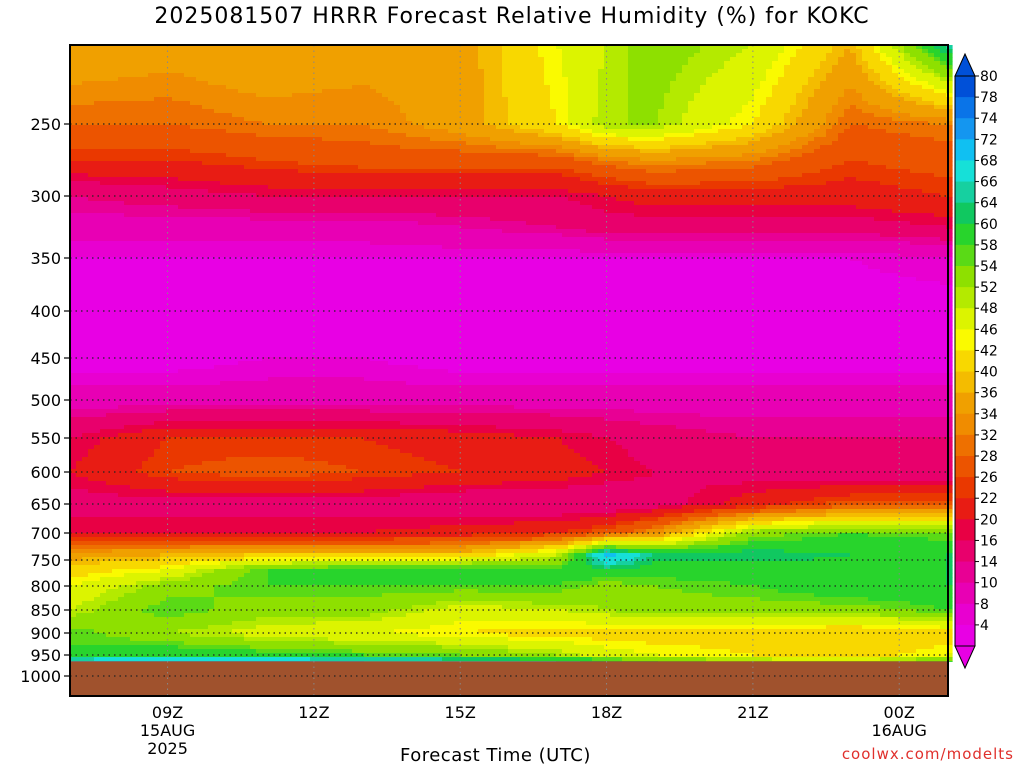  What do you see at coordinates (45, 533) in the screenshot?
I see `y-tick-label: 700` at bounding box center [45, 533].